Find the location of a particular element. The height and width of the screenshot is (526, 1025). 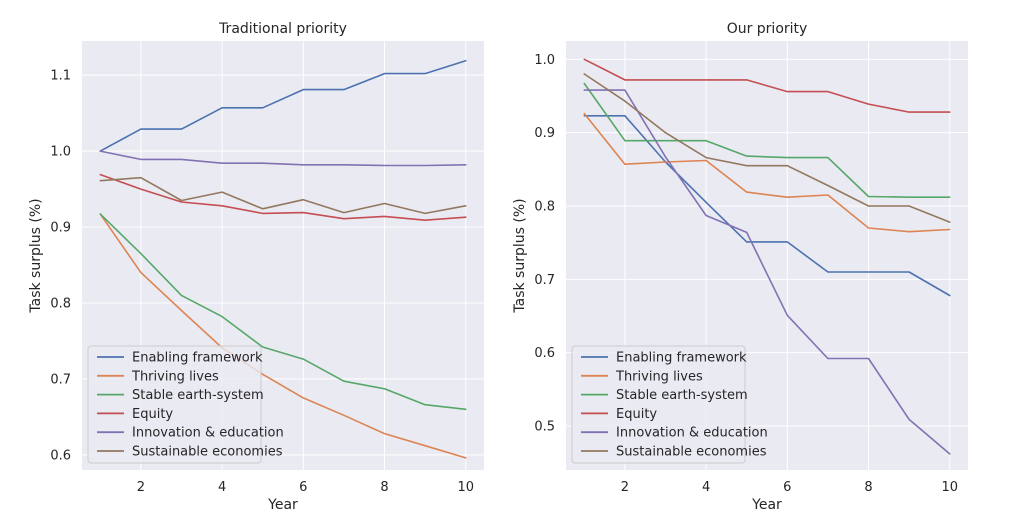

y-tick-label: 1.1 is located at coordinates (60, 76).